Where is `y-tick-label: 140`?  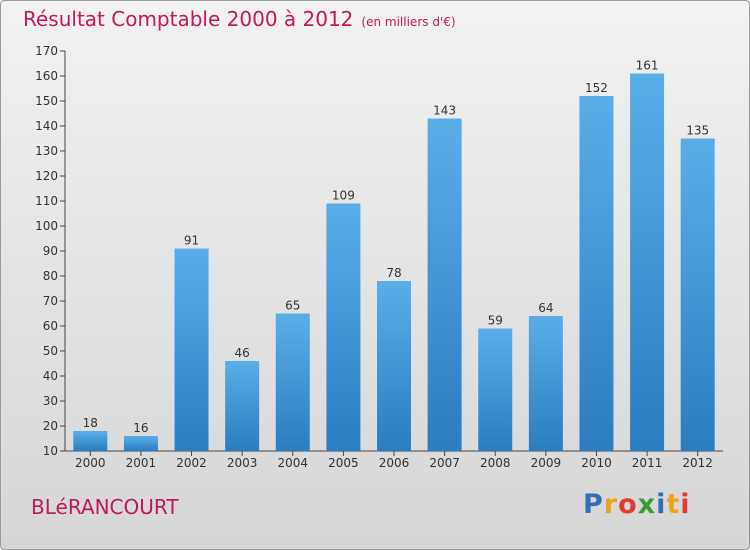
y-tick-label: 140 is located at coordinates (46, 126).